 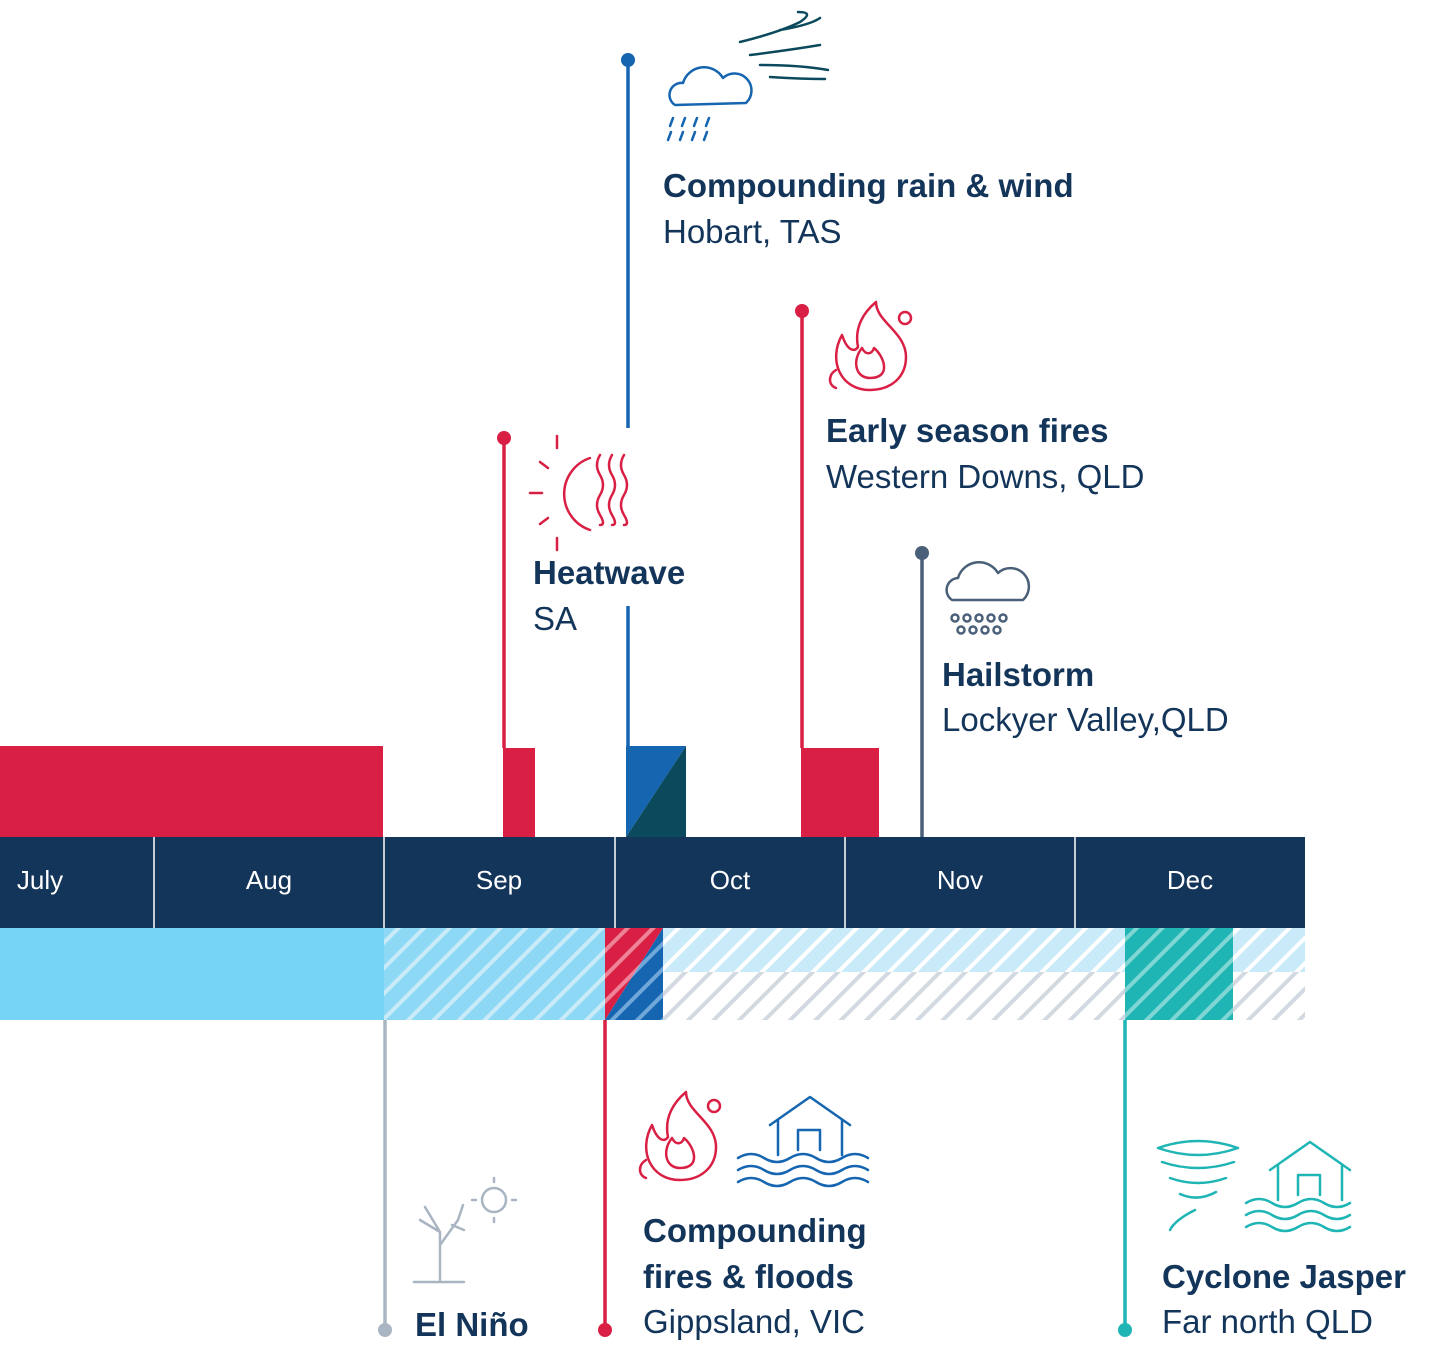 I want to click on event-title: Compounding, so click(x=755, y=1230).